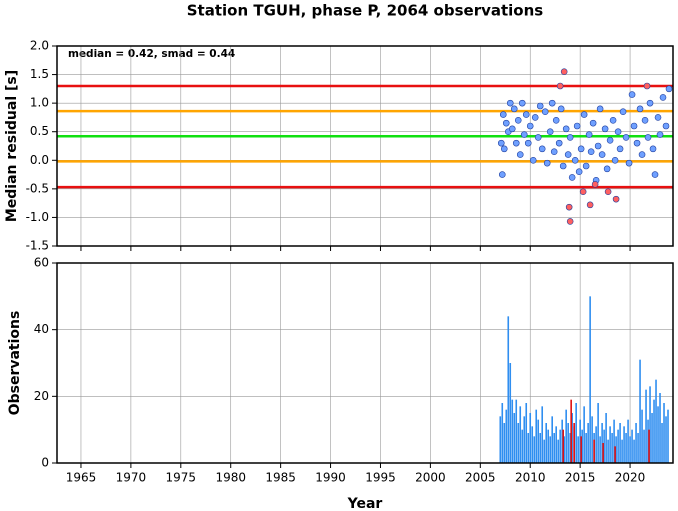 The height and width of the screenshot is (511, 678). I want to click on y-tick-label: 40, so click(41, 329).